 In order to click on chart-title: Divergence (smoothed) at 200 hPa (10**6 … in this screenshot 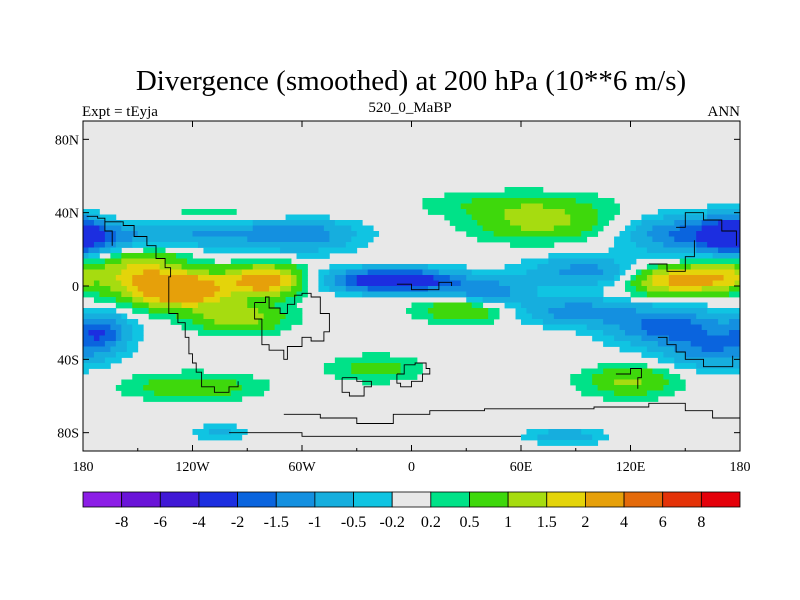, I will do `click(411, 81)`.